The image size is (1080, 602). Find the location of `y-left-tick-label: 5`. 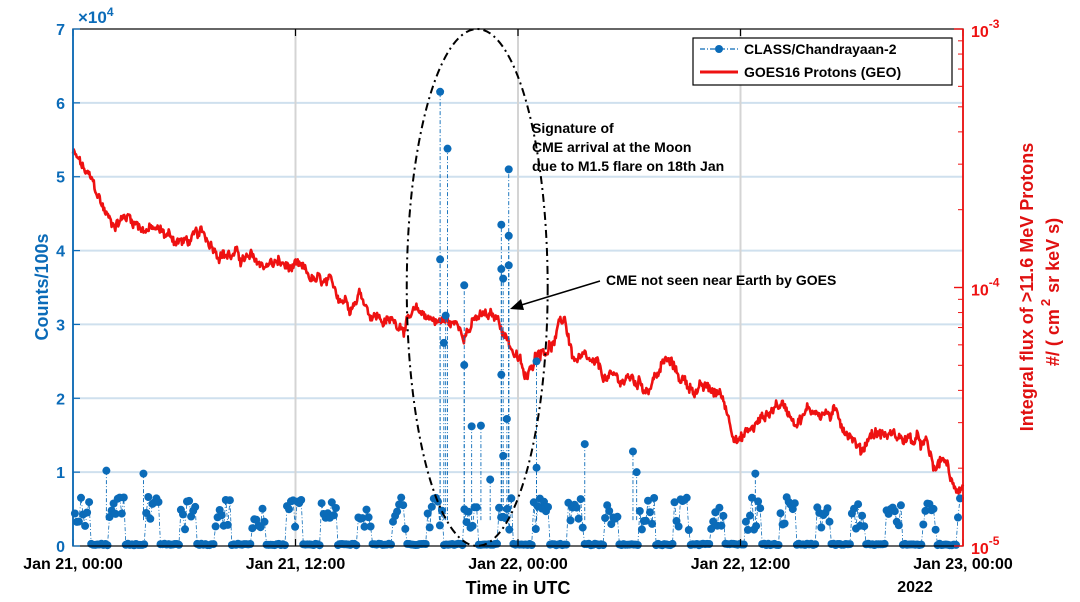

y-left-tick-label: 5 is located at coordinates (60, 178).